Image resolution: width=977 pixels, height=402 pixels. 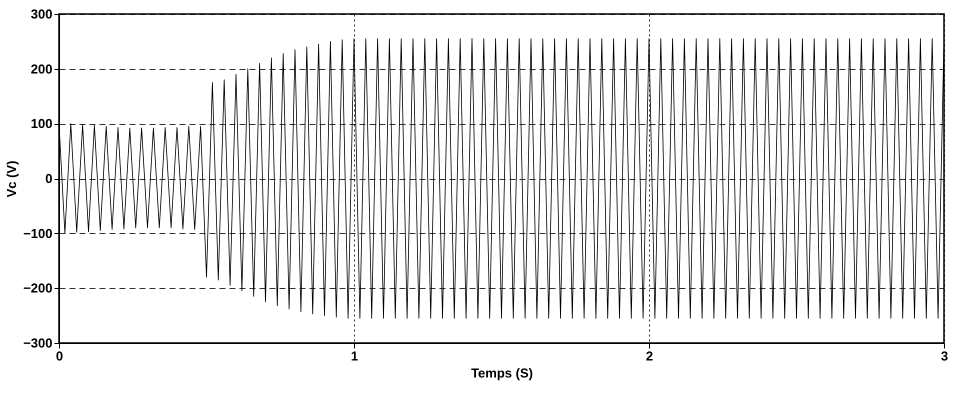 What do you see at coordinates (37, 343) in the screenshot?
I see `y-tick-label: −300` at bounding box center [37, 343].